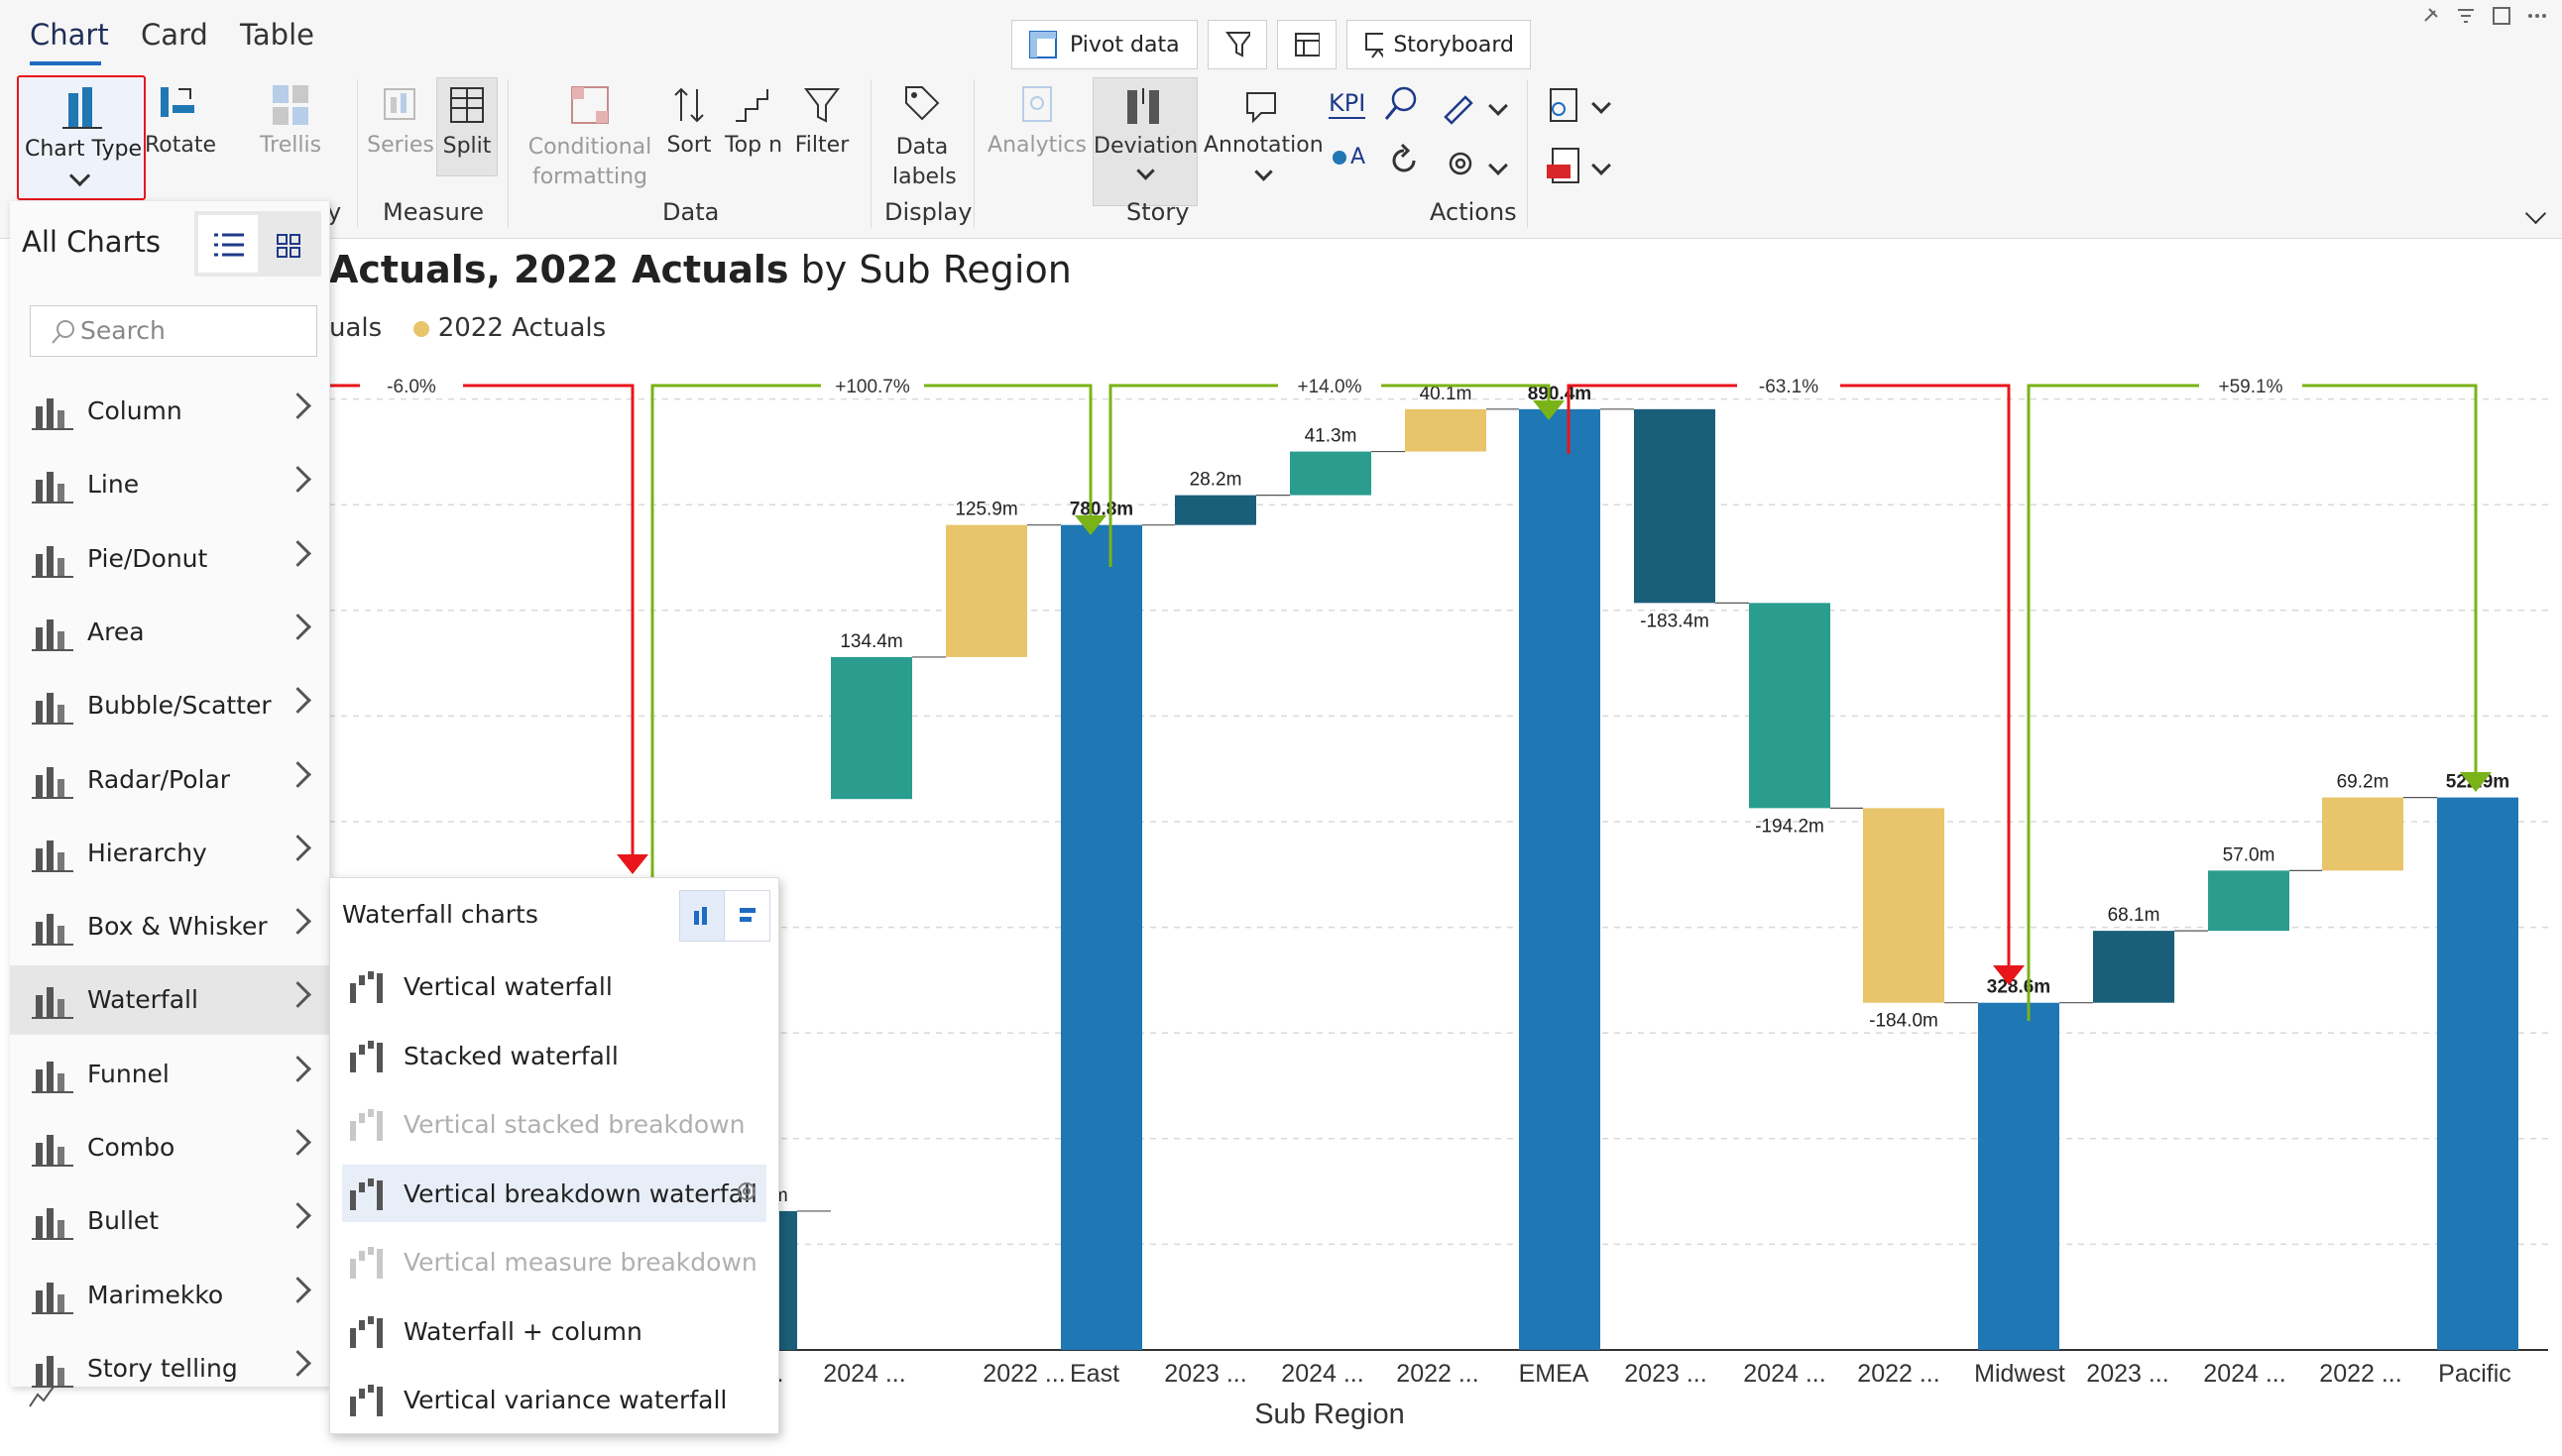 The image size is (2562, 1456). I want to click on chart-settings-icon, so click(42, 1396).